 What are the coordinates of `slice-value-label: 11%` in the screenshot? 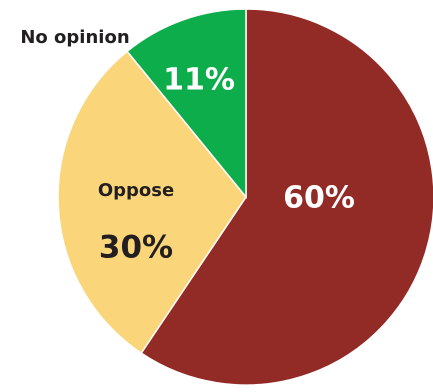 It's located at (199, 80).